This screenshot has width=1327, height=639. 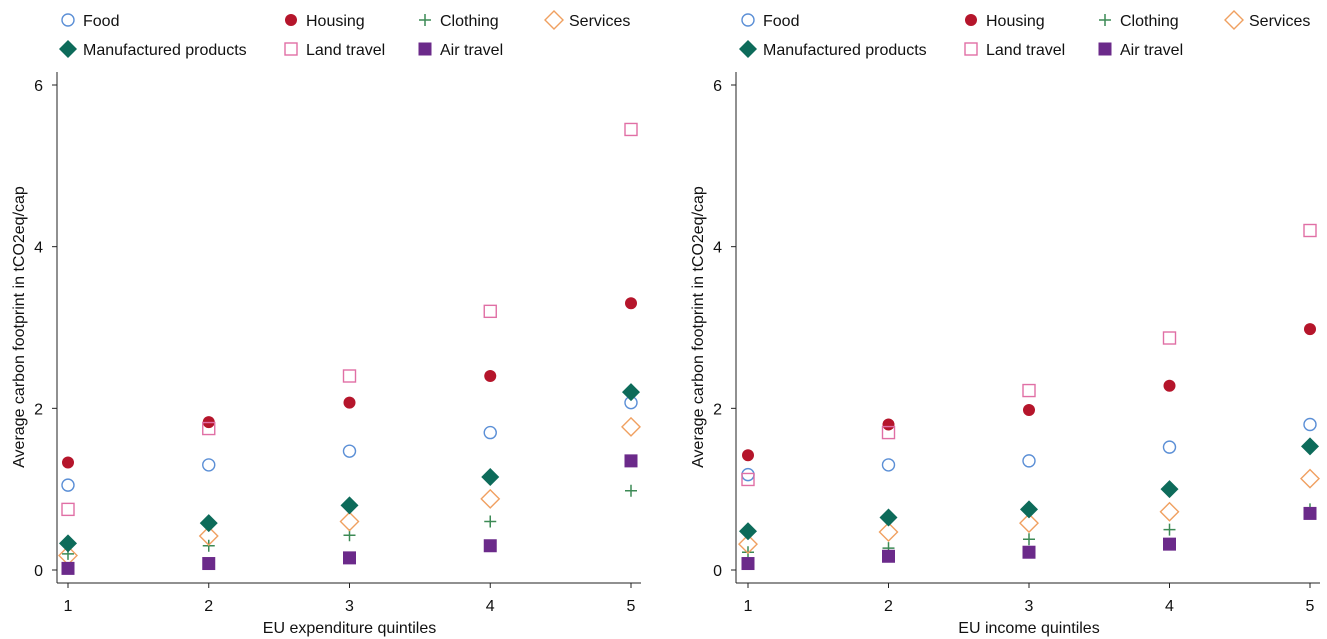 What do you see at coordinates (349, 628) in the screenshot?
I see `x-axis-title: EU expenditure quintiles` at bounding box center [349, 628].